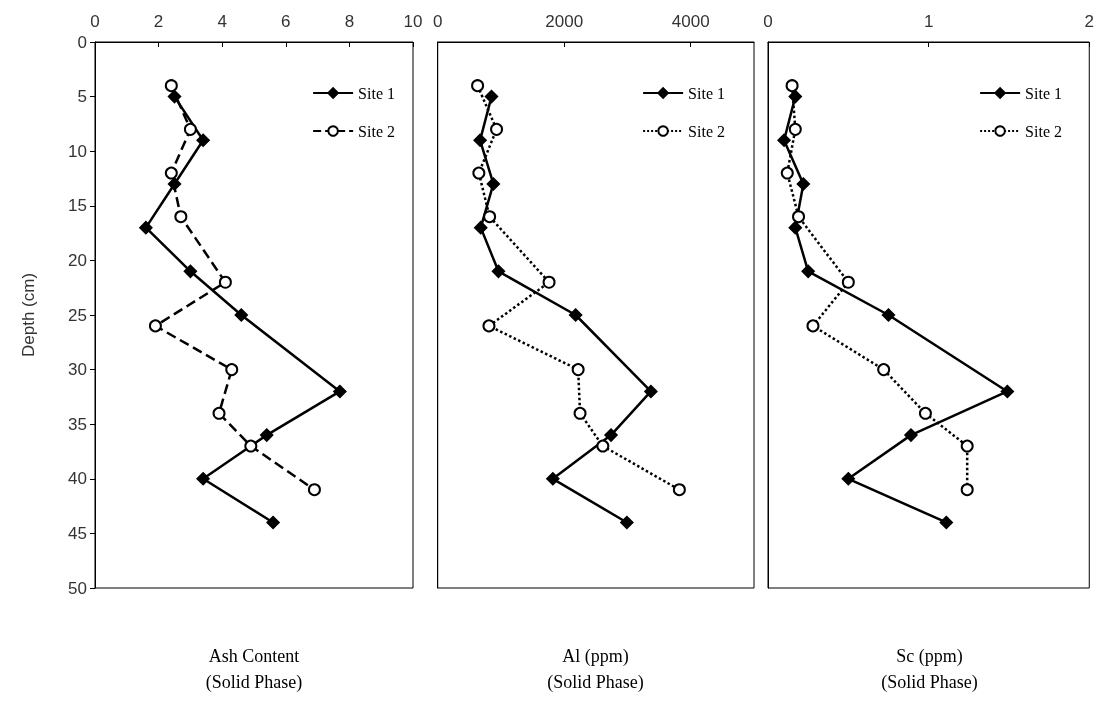 The image size is (1097, 702). Describe the element at coordinates (77, 315) in the screenshot. I see `y-tick-label: 25` at that location.